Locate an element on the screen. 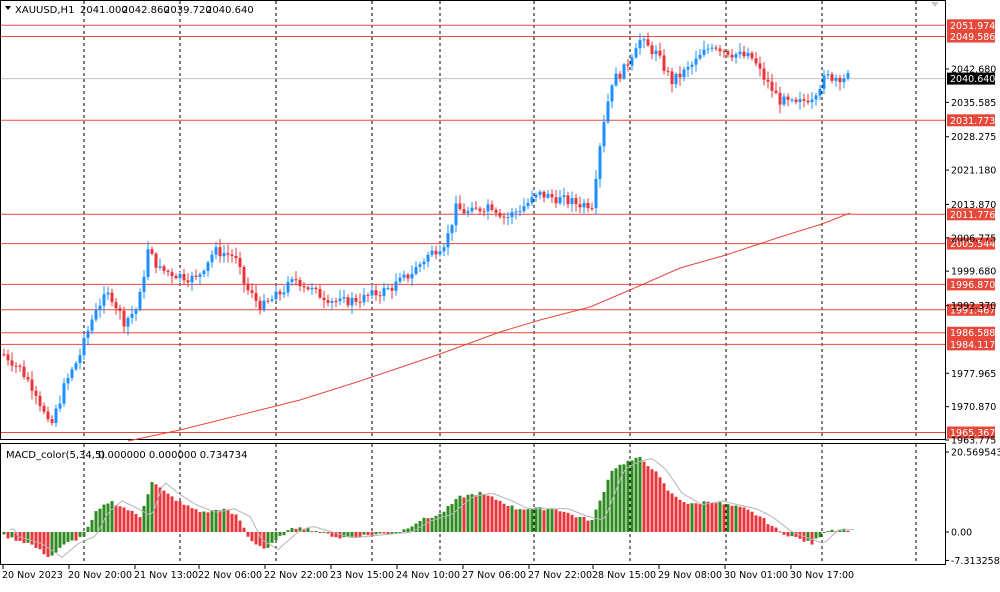 This screenshot has height=592, width=1000. shift-marker-icon is located at coordinates (935, 4).